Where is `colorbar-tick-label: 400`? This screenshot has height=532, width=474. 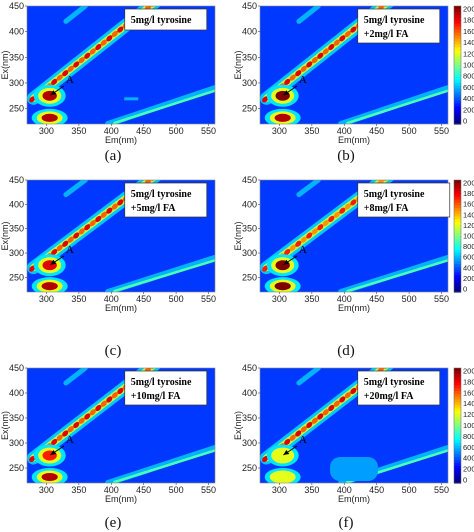
colorbar-tick-label: 400 is located at coordinates (468, 267).